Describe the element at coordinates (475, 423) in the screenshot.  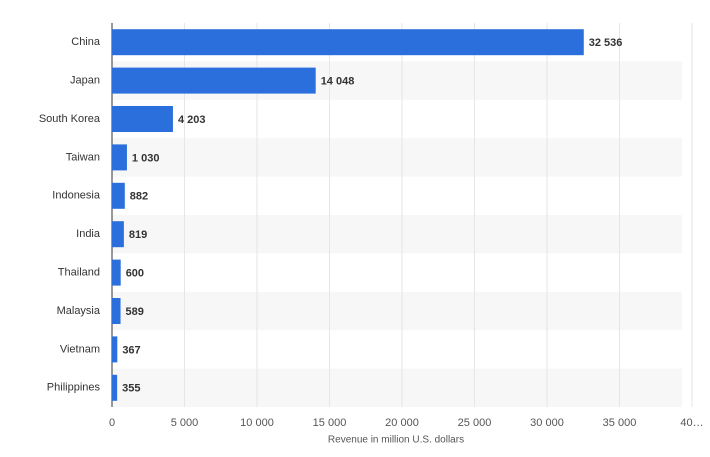
I see `x-tick-label: 25 000` at that location.